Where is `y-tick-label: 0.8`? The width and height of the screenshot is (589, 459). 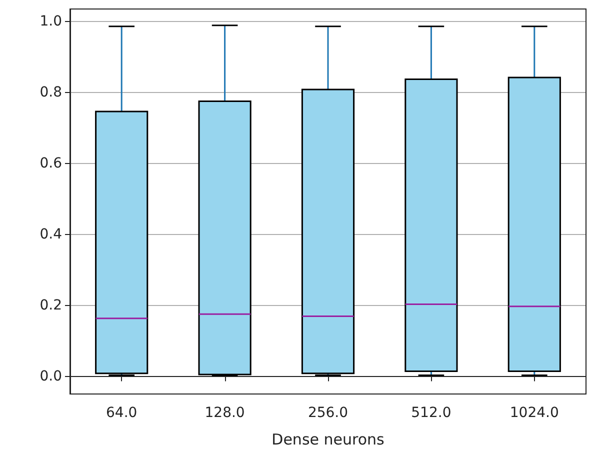
y-tick-label: 0.8 is located at coordinates (51, 92).